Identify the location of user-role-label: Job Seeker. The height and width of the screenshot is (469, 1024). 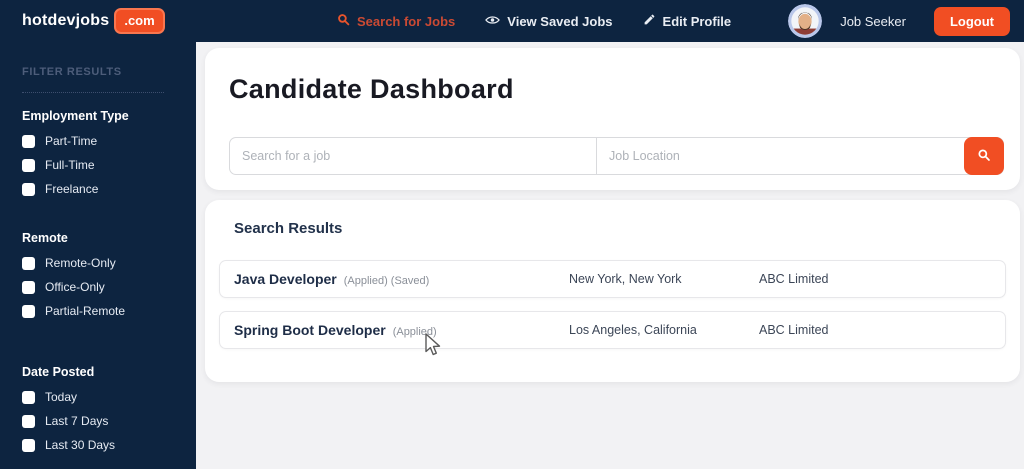
(873, 21).